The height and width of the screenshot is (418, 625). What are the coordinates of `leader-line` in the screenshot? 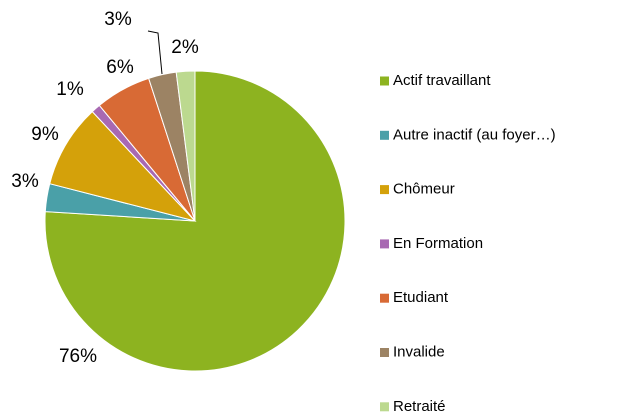 It's located at (155, 52).